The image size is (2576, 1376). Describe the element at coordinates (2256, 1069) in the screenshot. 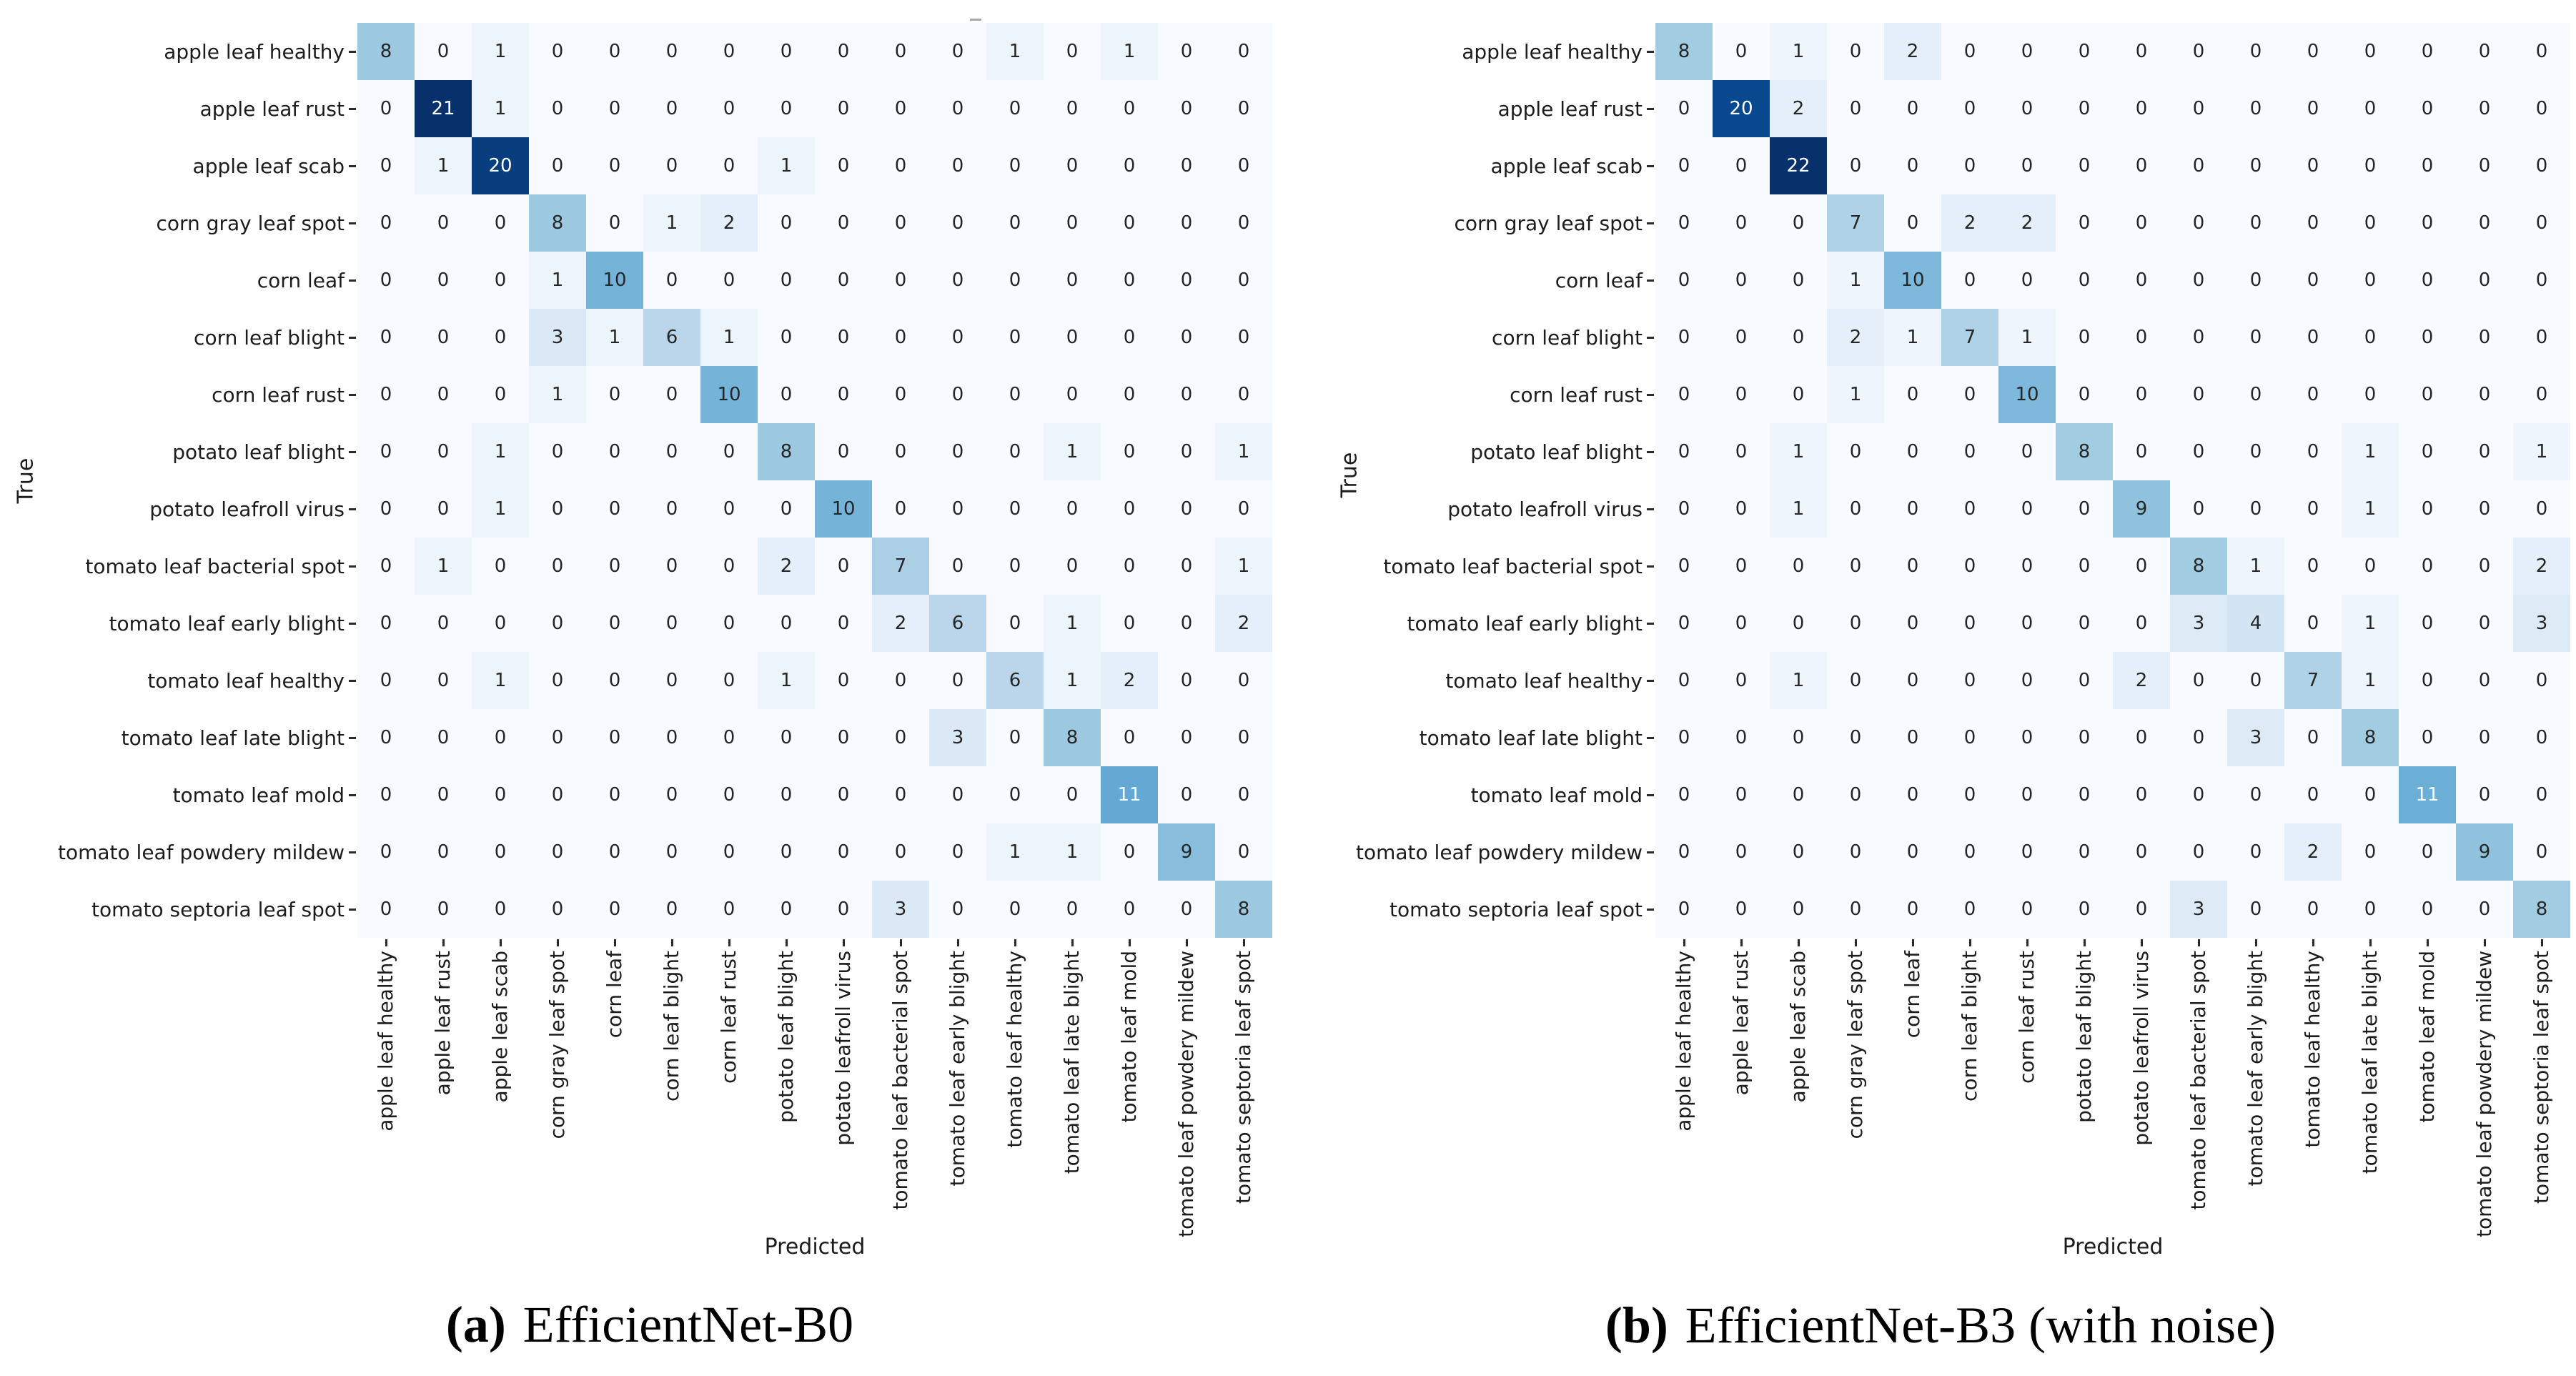

I see `col-label: tomato leaf early blight` at that location.